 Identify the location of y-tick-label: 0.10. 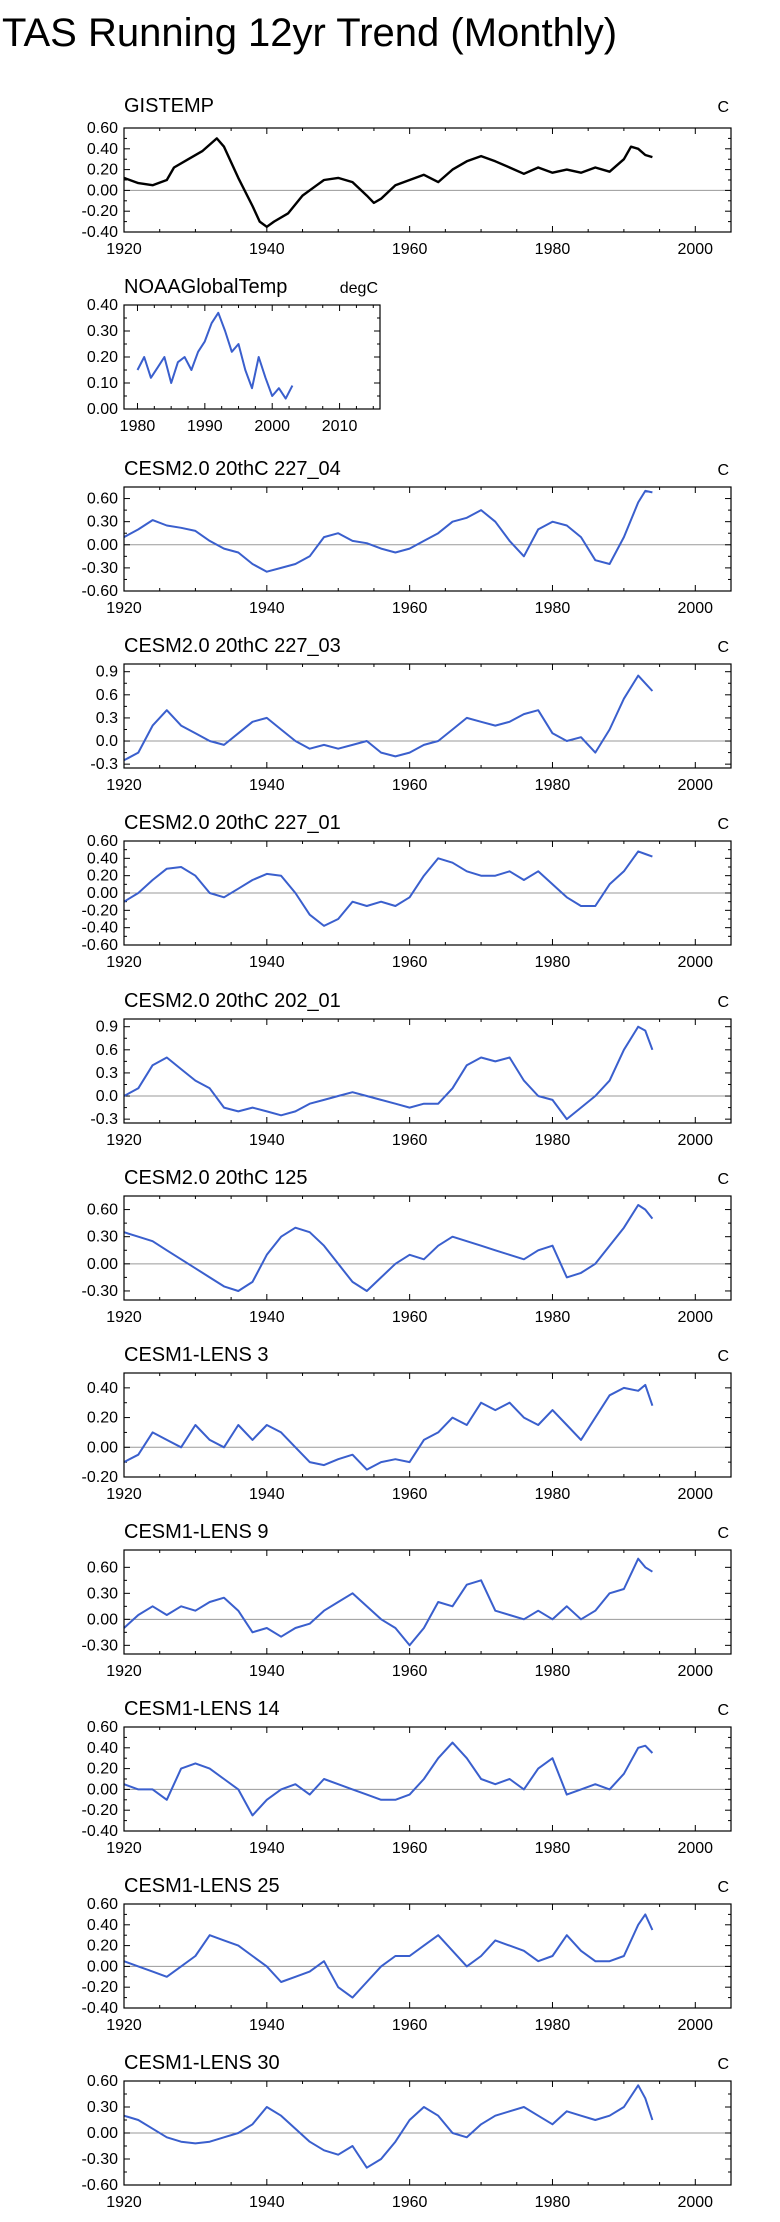
(102, 383).